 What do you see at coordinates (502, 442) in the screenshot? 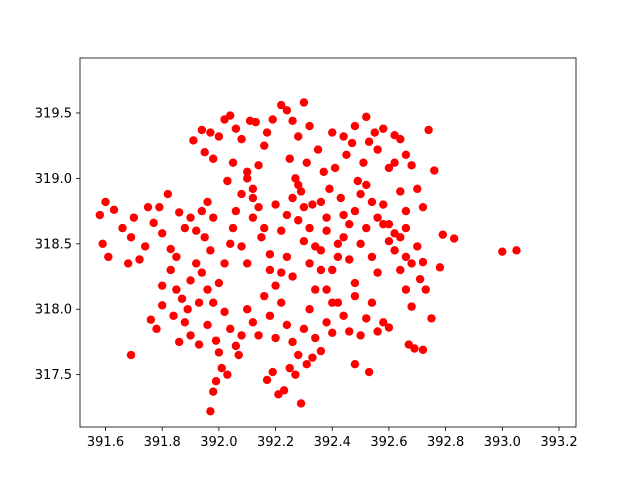
I see `x-tick-label: 393.0` at bounding box center [502, 442].